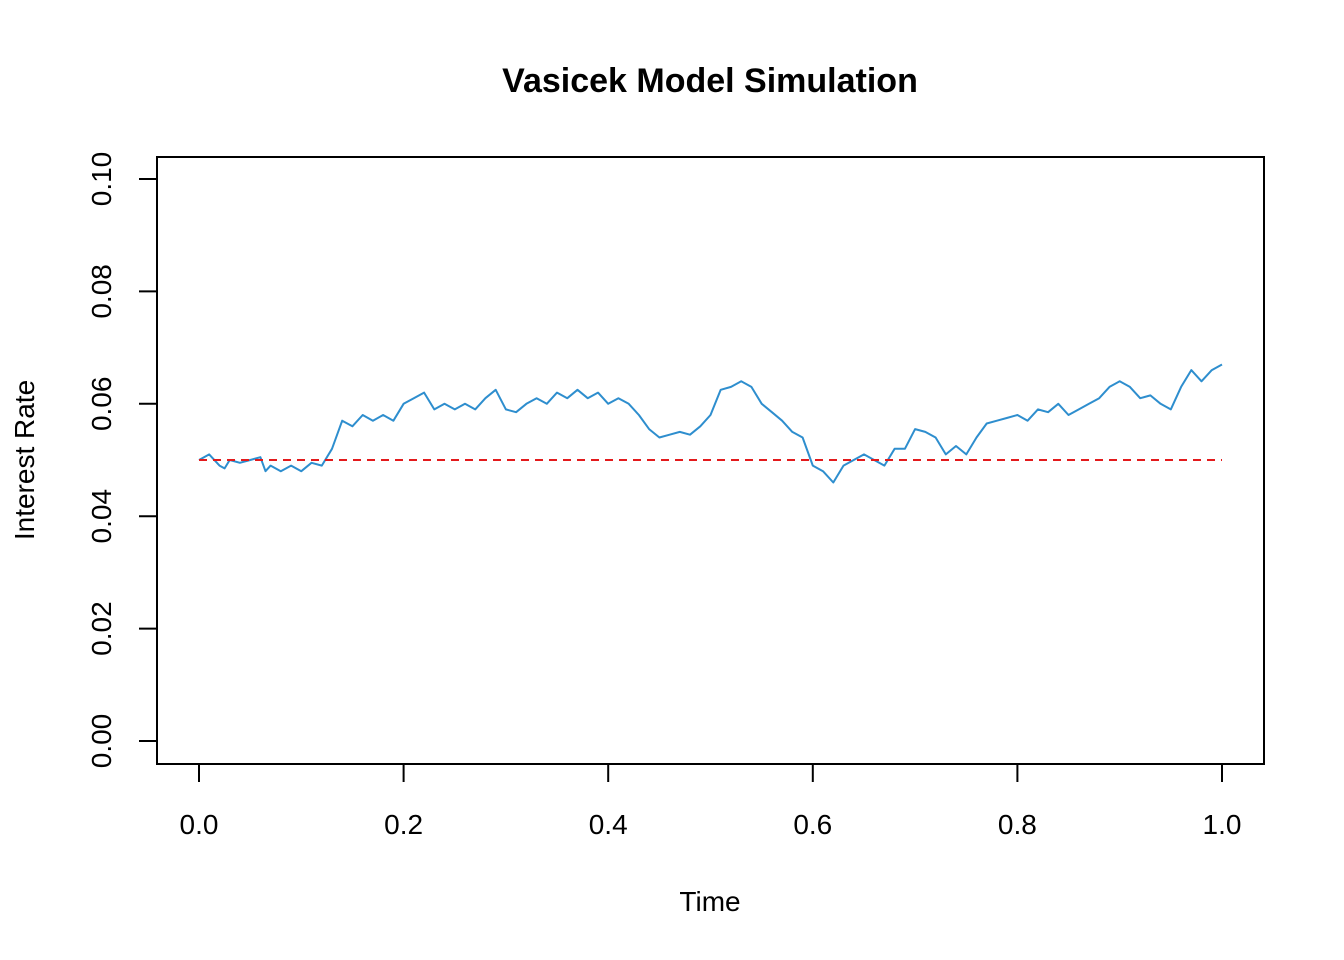  What do you see at coordinates (122, 460) in the screenshot?
I see `y-axis: 0.00 0.02 0.04 0.06 0.08 0.10` at bounding box center [122, 460].